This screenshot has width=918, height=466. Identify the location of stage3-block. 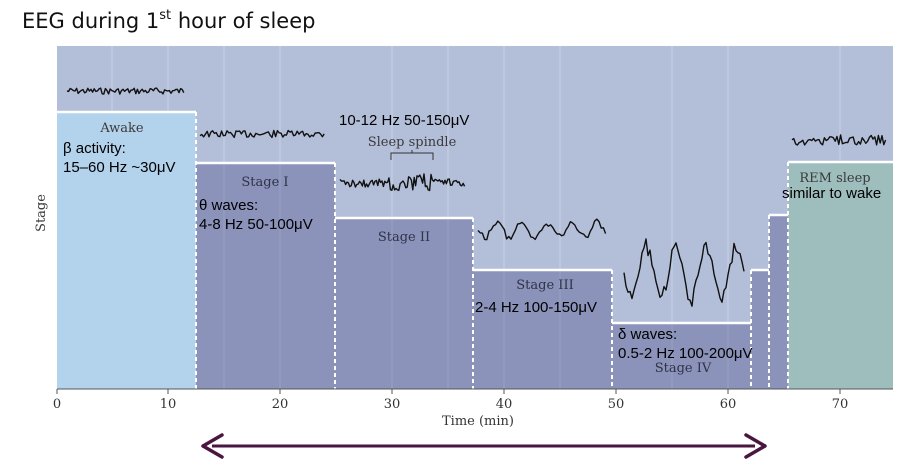
(542, 329).